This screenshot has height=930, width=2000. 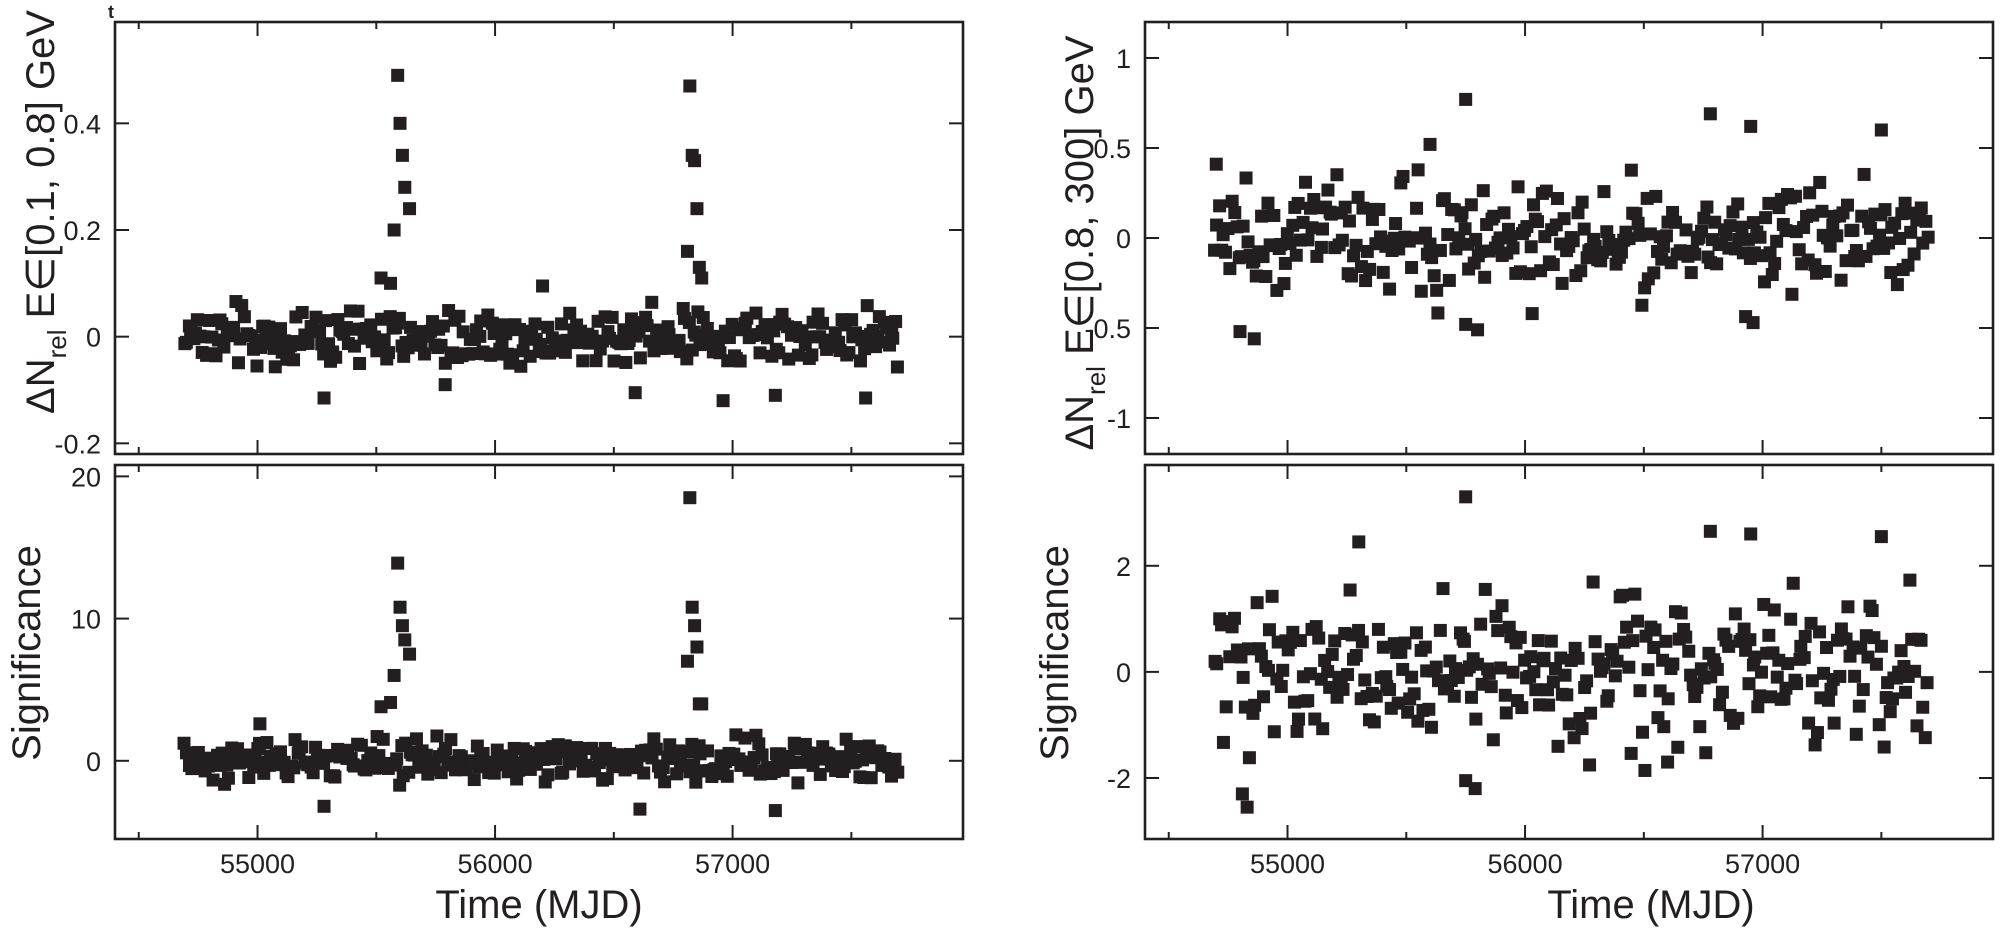 What do you see at coordinates (1084, 242) in the screenshot?
I see `ylabel-top-right: ΔNrel E∈[0.8, 300] GeV` at bounding box center [1084, 242].